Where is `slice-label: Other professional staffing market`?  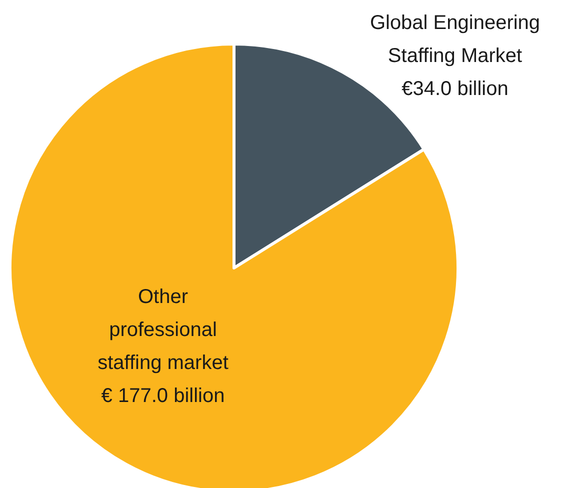 slice-label: Other professional staffing market is located at coordinates (163, 330).